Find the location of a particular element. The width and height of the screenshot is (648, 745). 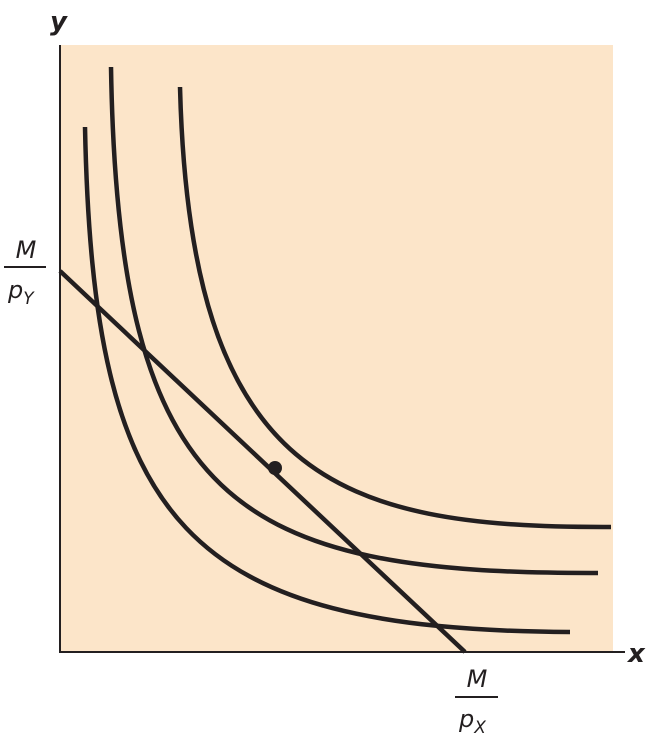

x-intercept-p: p is located at coordinates (466, 719).